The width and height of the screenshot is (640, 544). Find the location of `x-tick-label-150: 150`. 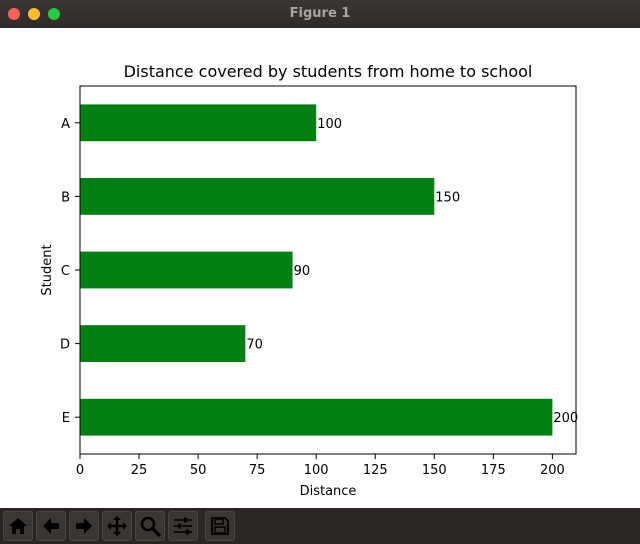

x-tick-label-150: 150 is located at coordinates (434, 470).